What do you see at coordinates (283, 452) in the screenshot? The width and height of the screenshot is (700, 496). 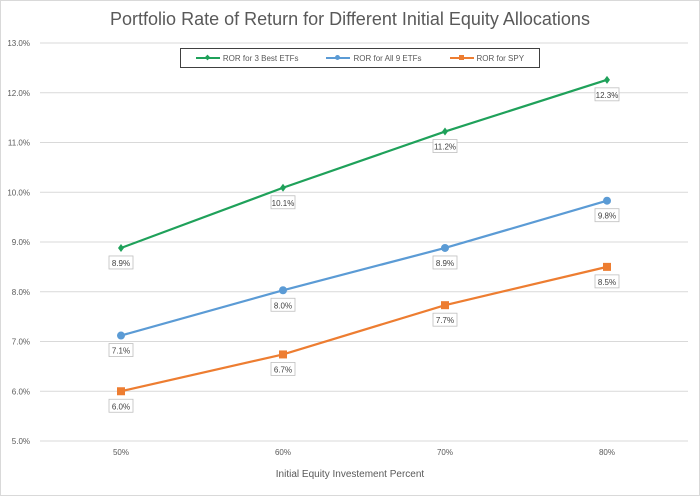 I see `x-tick-label: 60%` at bounding box center [283, 452].